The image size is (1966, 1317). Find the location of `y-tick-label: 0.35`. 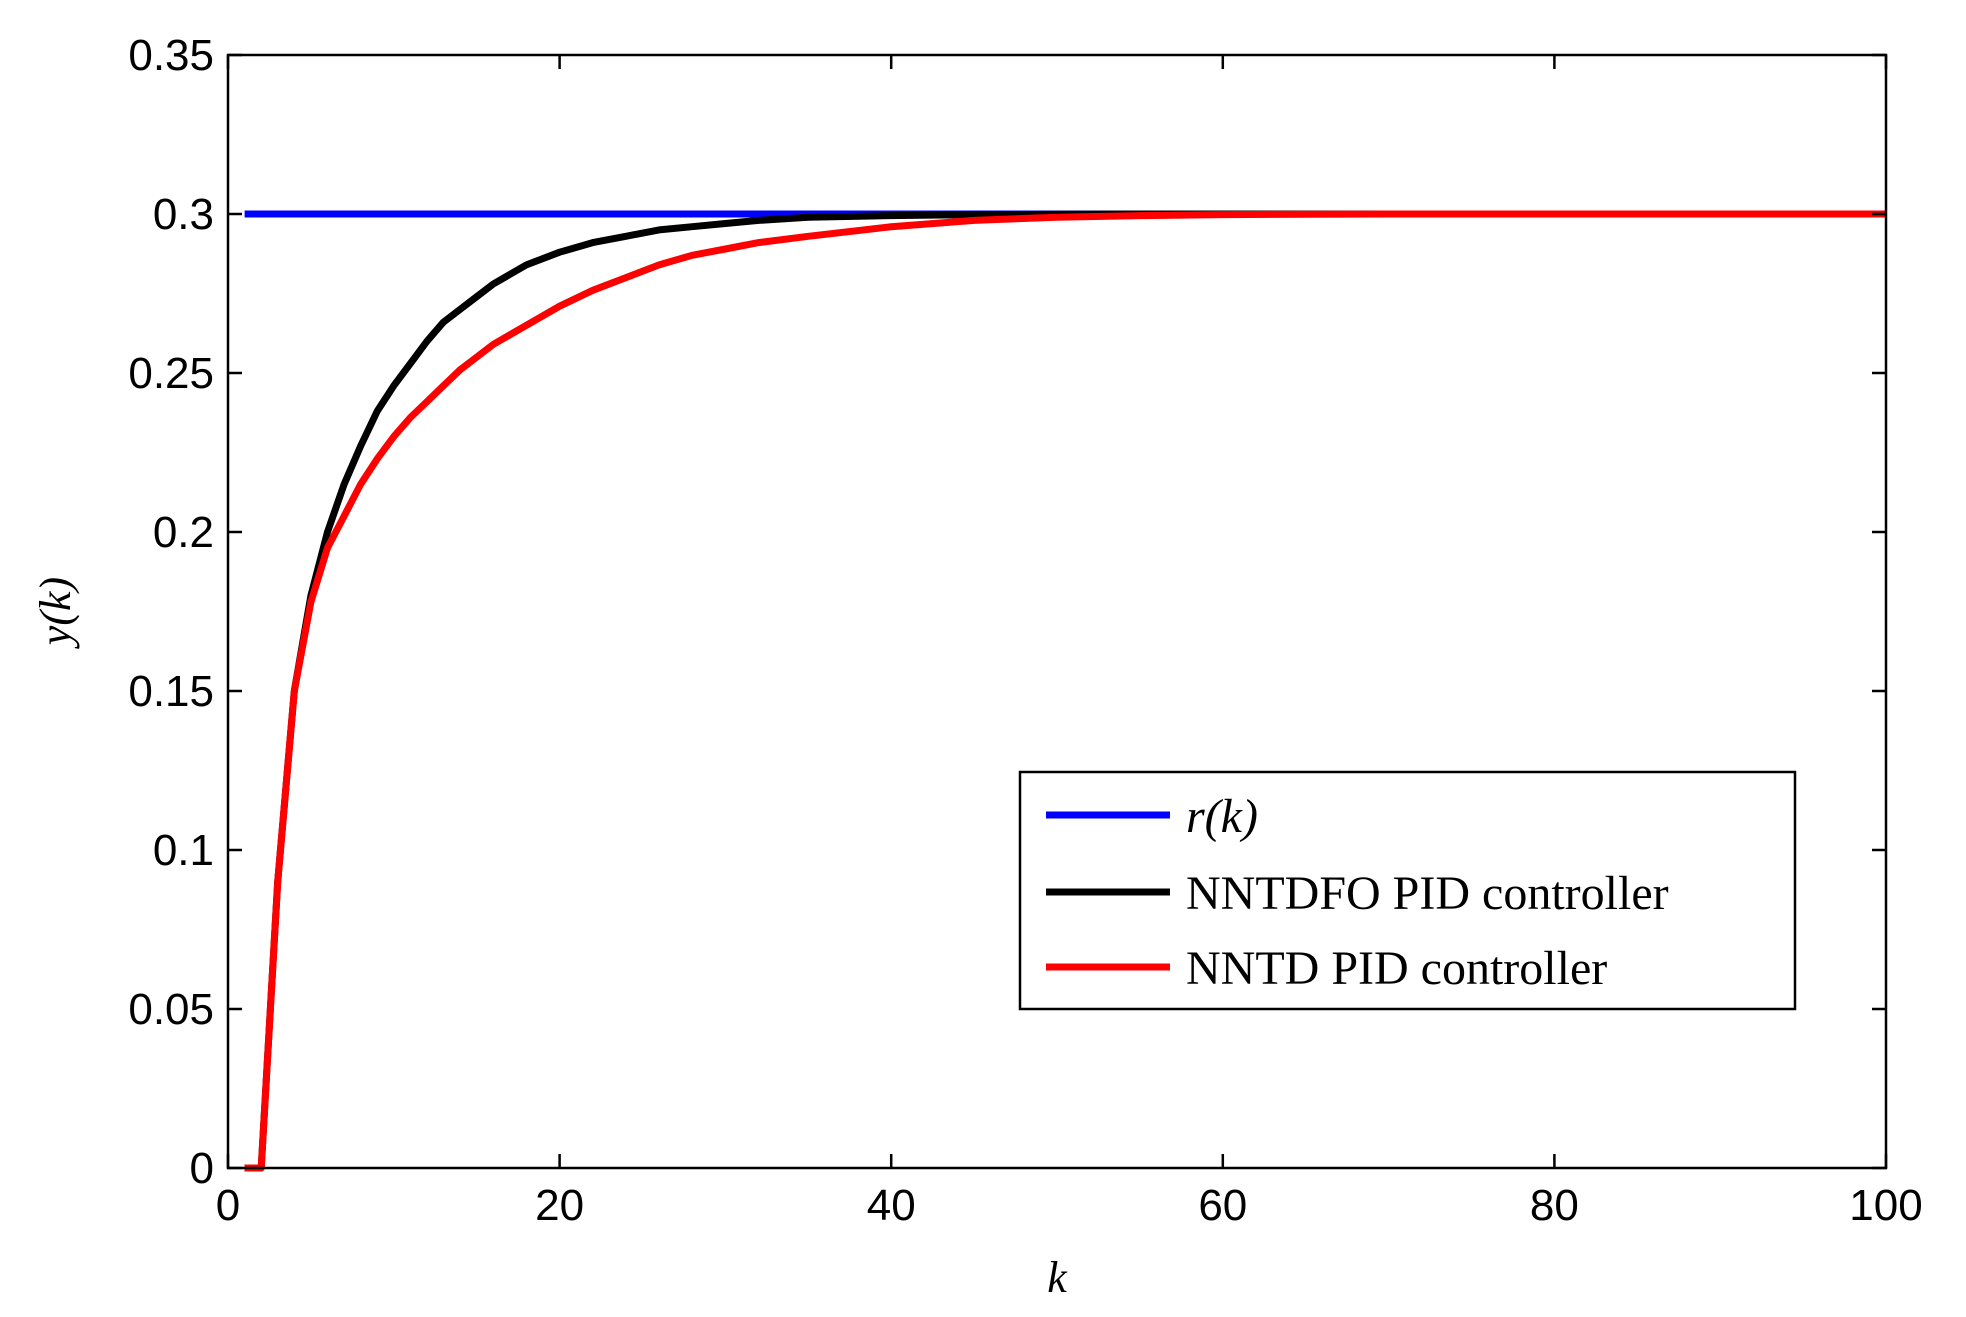

y-tick-label: 0.35 is located at coordinates (171, 55).